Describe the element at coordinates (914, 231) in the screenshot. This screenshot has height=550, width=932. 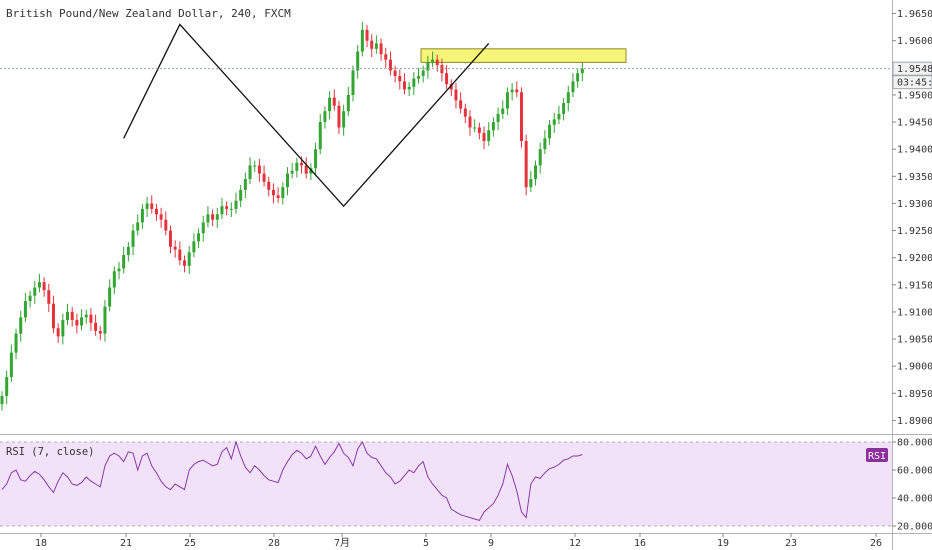
I see `price-tick-label: 1.92500` at that location.